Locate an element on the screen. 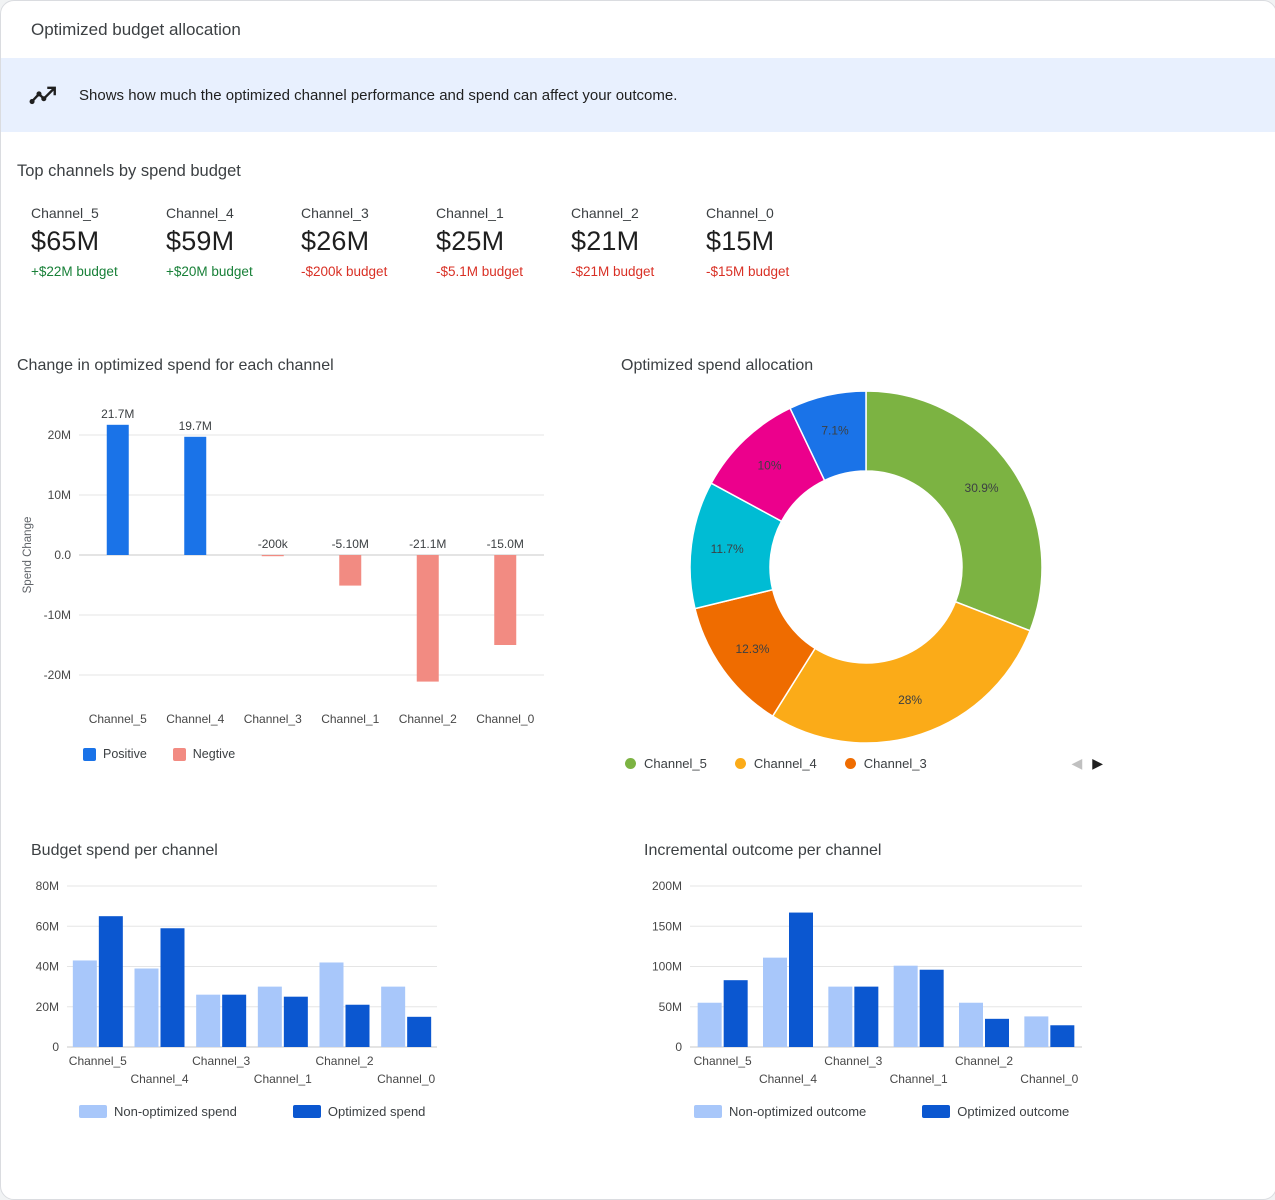 Image resolution: width=1275 pixels, height=1200 pixels. channel-card-value: $25M is located at coordinates (470, 241).